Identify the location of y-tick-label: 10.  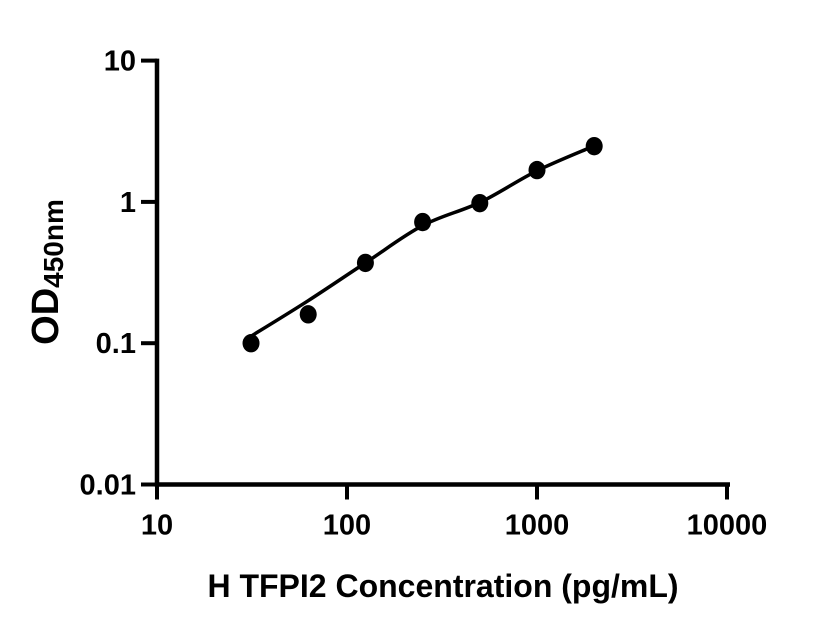
(120, 62).